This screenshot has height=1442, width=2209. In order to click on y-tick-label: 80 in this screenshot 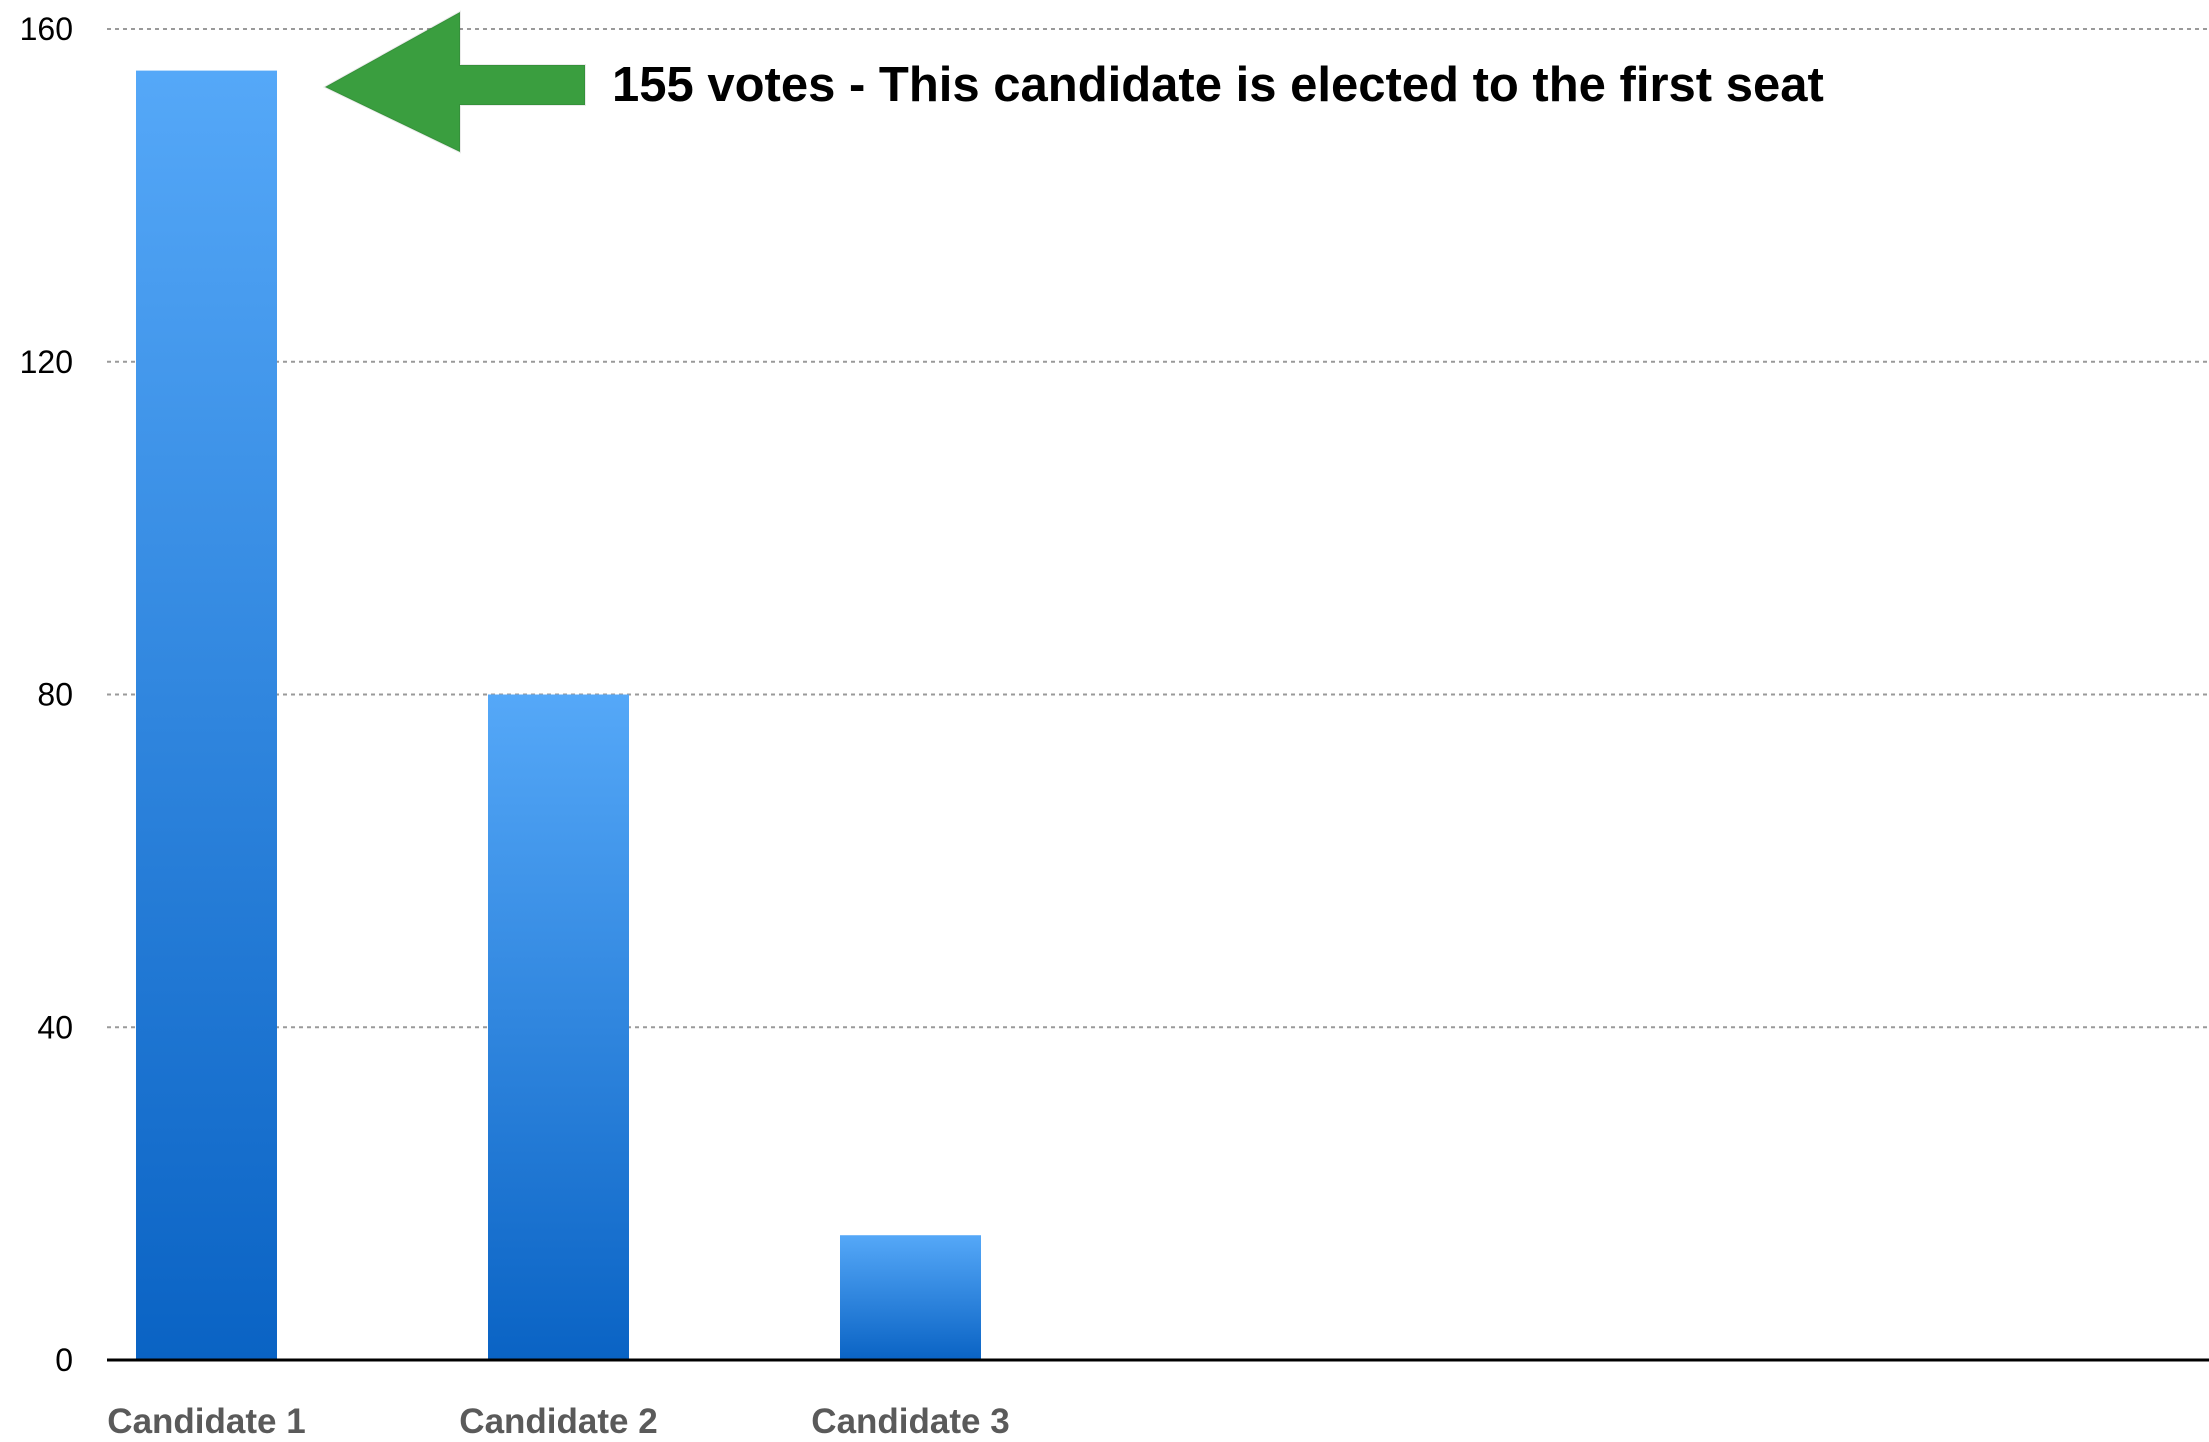, I will do `click(55, 695)`.